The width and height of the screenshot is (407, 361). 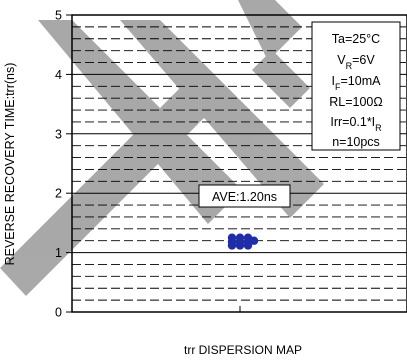 I want to click on y-tick-label: 3, so click(x=58, y=134).